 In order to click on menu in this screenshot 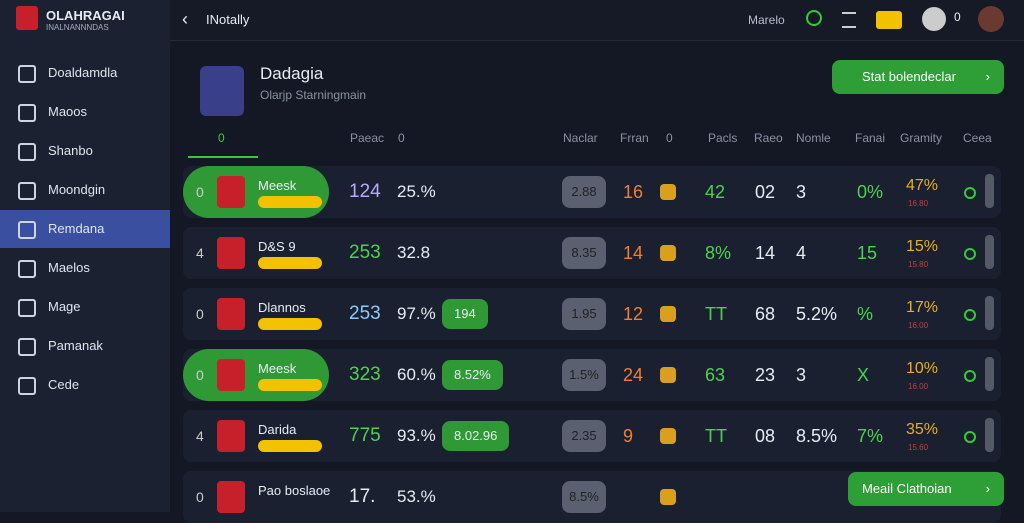, I will do `click(849, 20)`.